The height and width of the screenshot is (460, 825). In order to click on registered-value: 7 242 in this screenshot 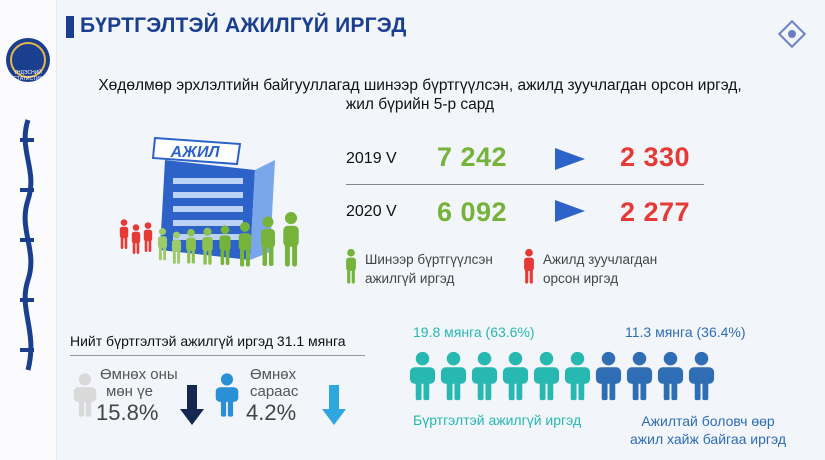, I will do `click(472, 157)`.